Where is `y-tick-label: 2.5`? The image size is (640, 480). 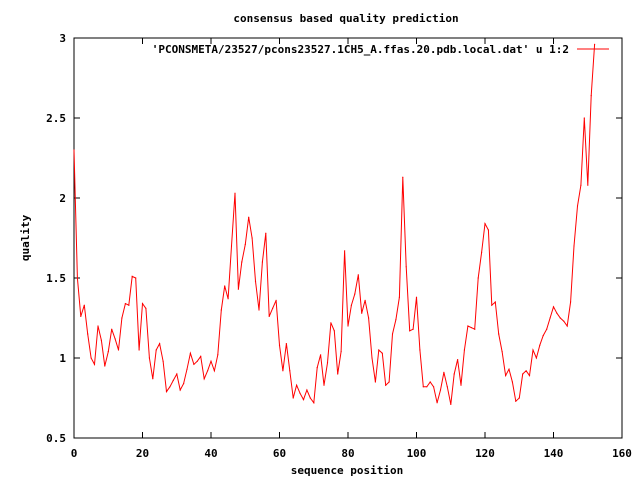
y-tick-label: 2.5 is located at coordinates (56, 118).